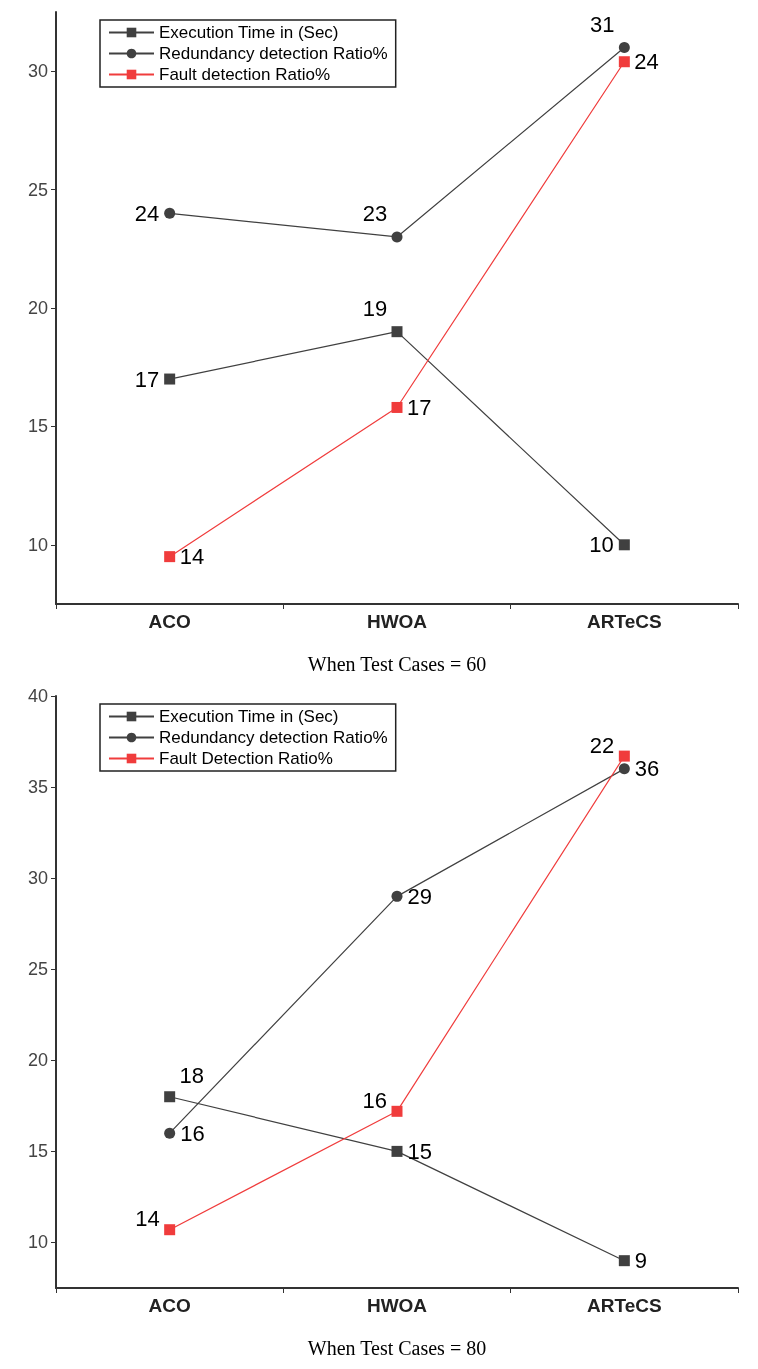 Image resolution: width=758 pixels, height=1369 pixels. What do you see at coordinates (397, 664) in the screenshot?
I see `x-axis-title: When Test Cases = 60` at bounding box center [397, 664].